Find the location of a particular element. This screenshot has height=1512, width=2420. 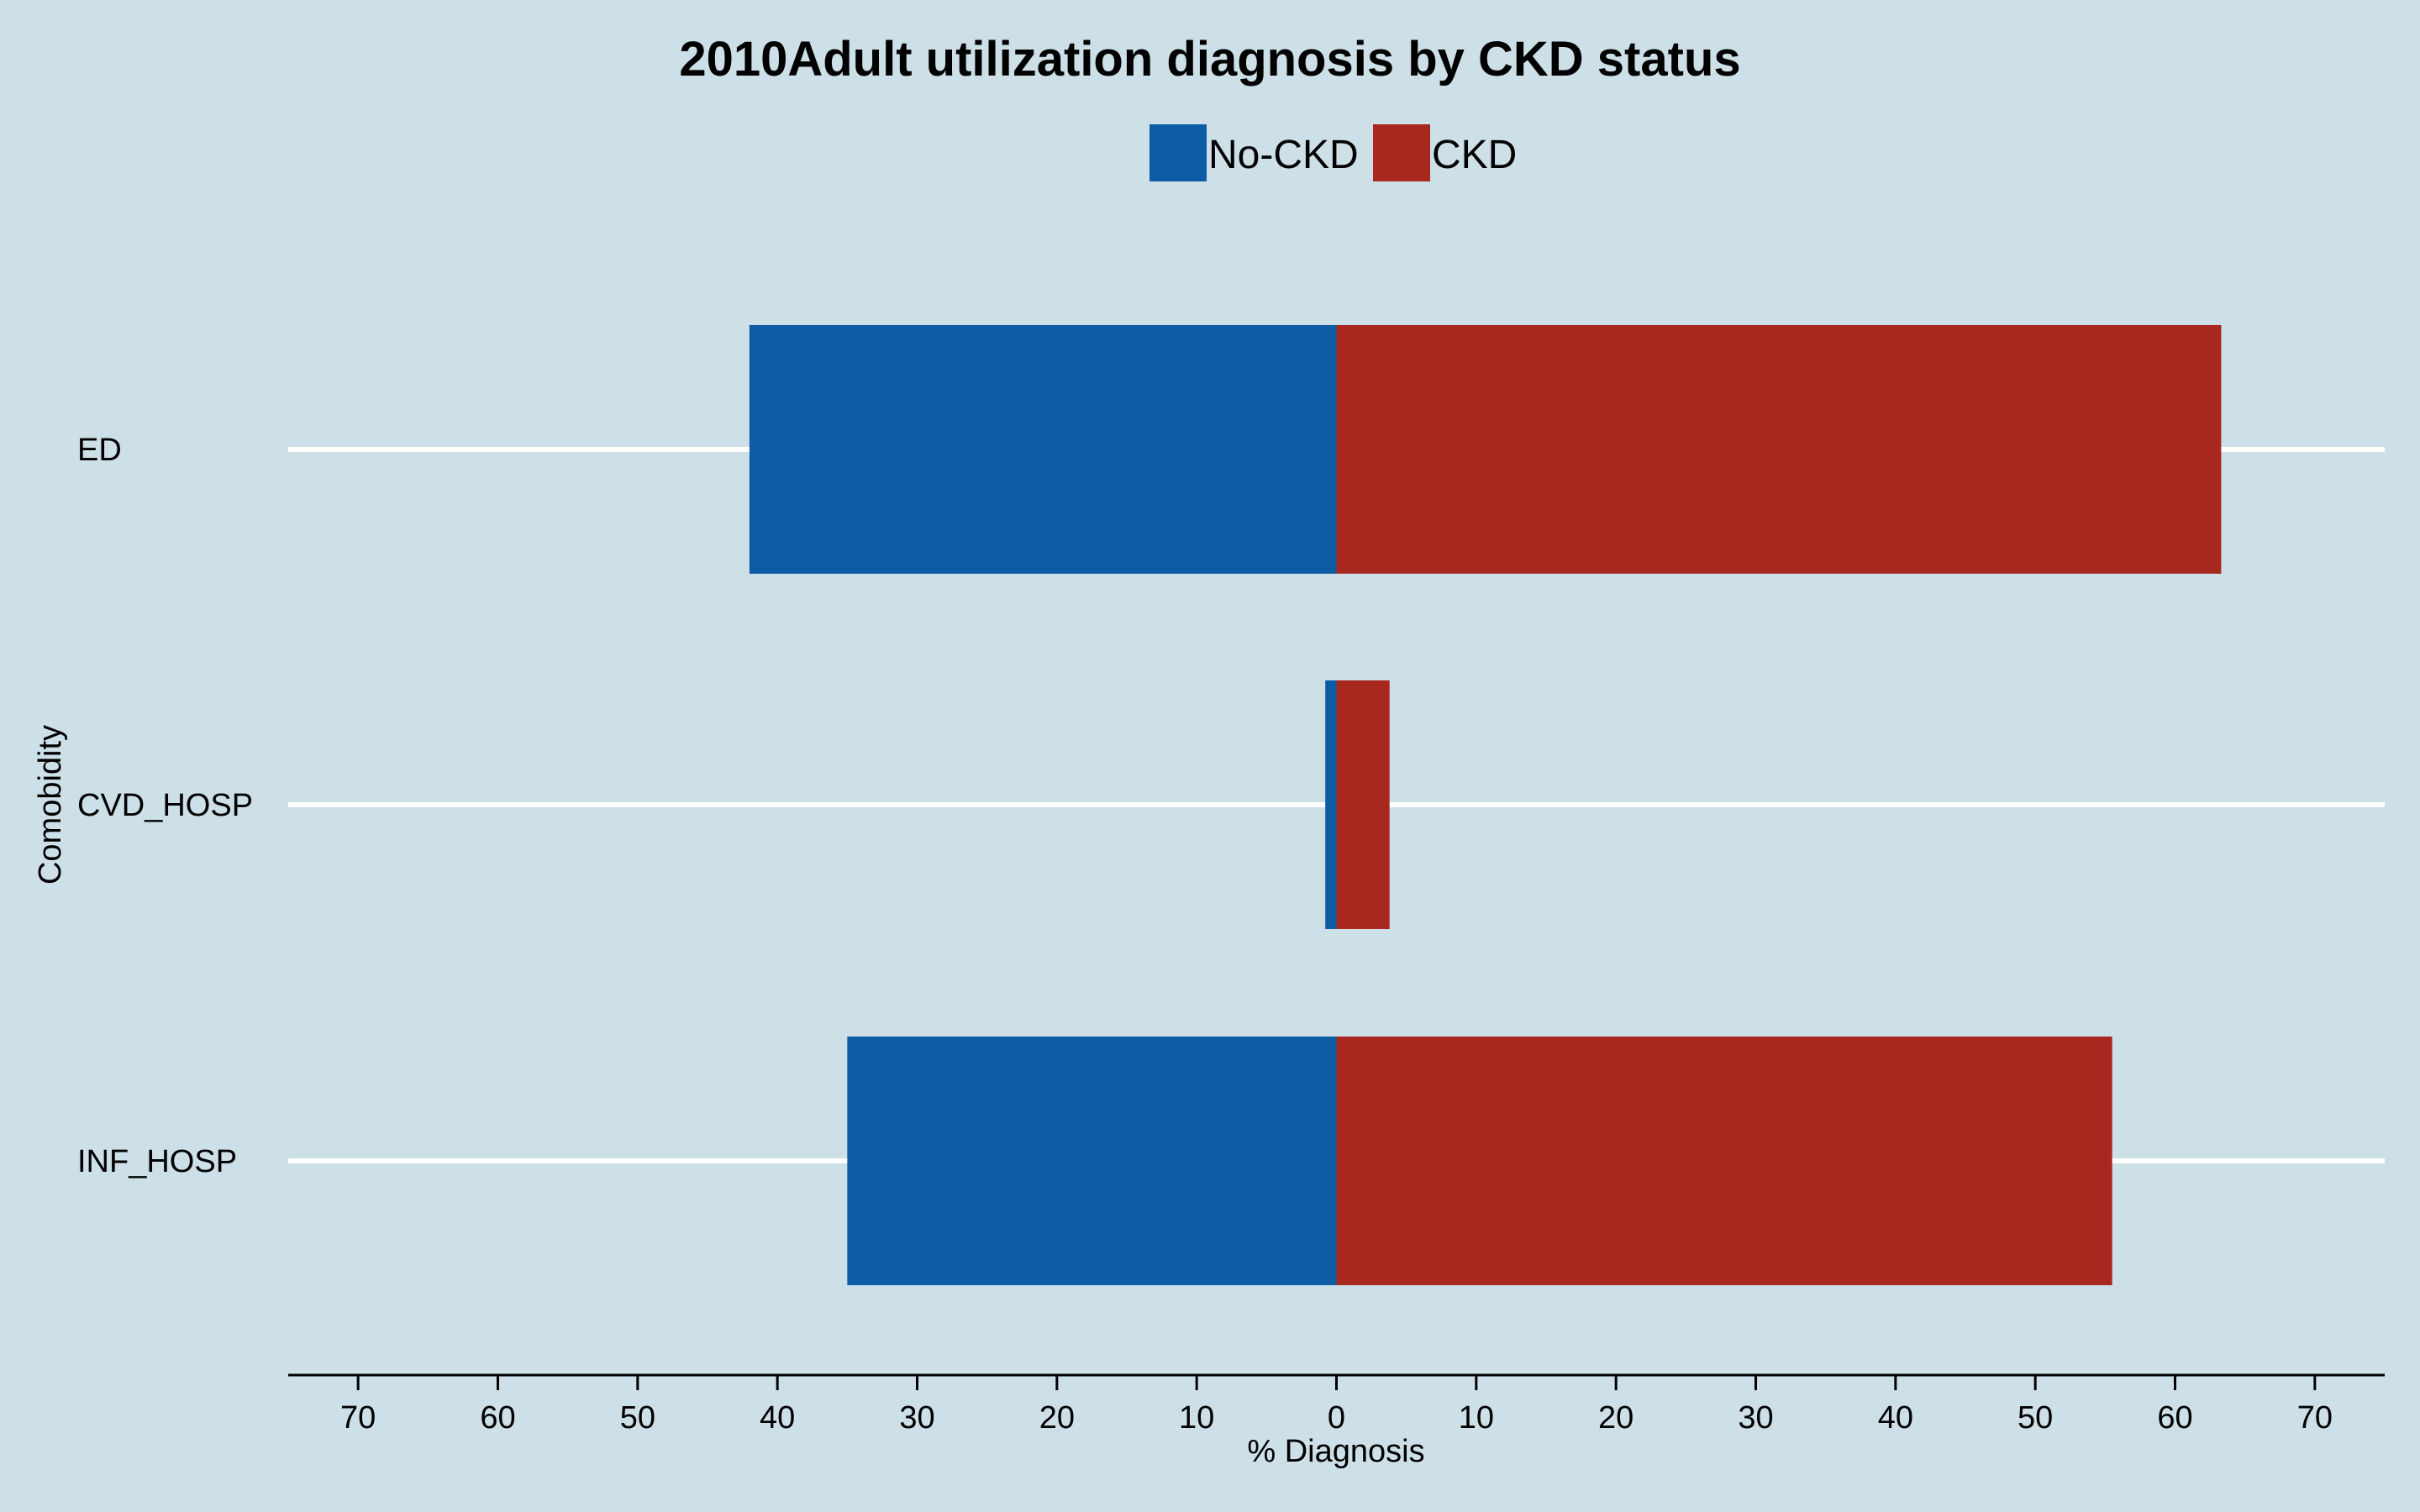

category-labels: ED CVD_HOSP INF_HOSP is located at coordinates (165, 806).